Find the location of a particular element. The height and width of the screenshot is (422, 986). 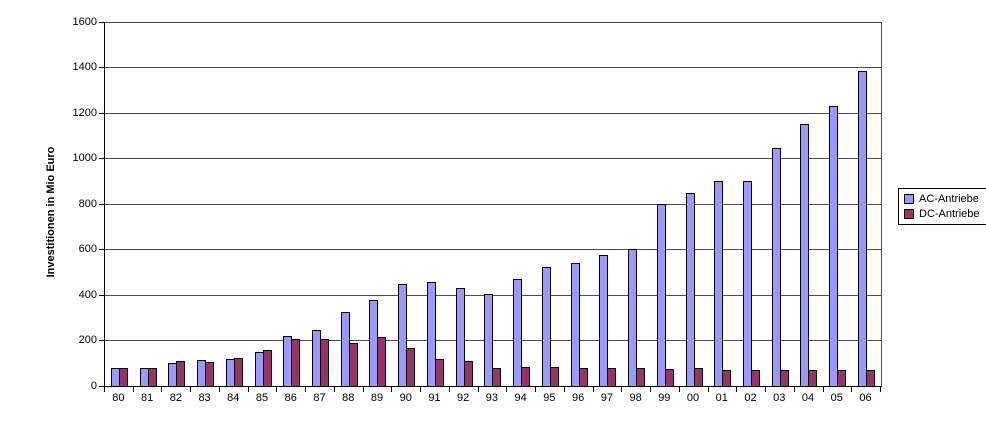

dc-series-swatch-icon is located at coordinates (909, 214).